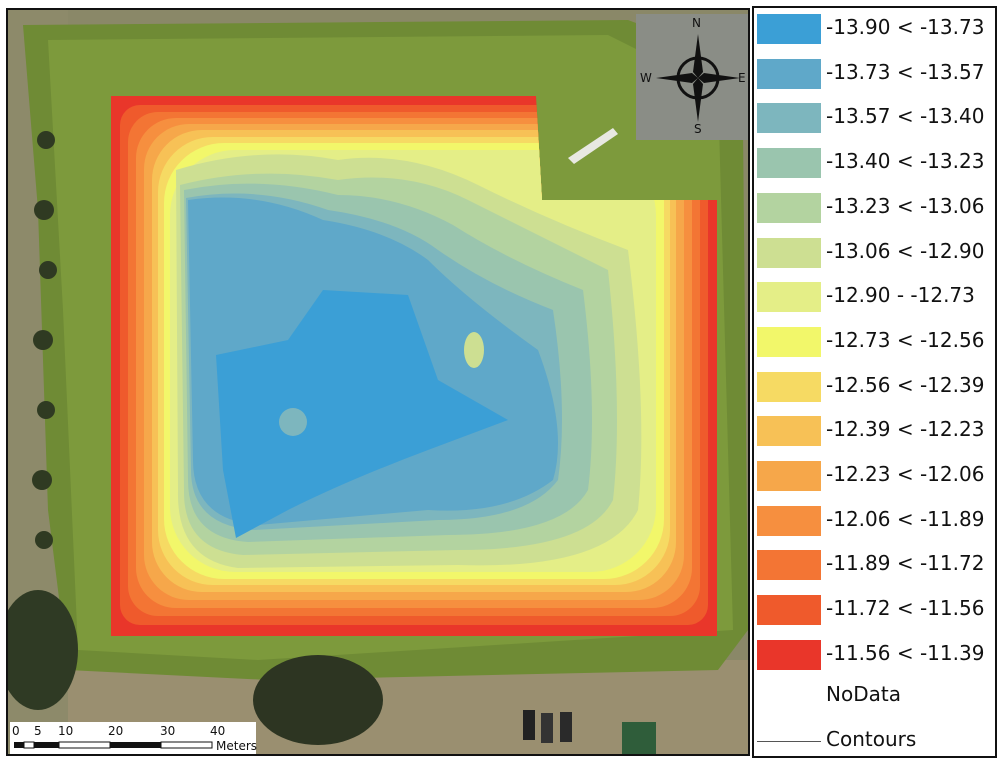 The height and width of the screenshot is (768, 1005). Describe the element at coordinates (646, 78) in the screenshot. I see `compass-west-label: W` at that location.